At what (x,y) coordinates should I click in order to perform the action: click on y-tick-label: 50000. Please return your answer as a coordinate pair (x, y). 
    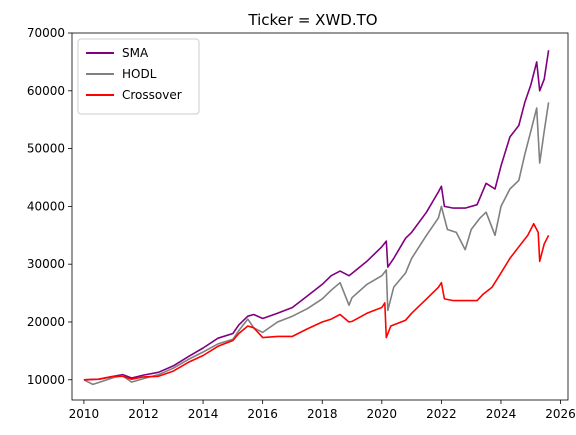
    Looking at the image, I should click on (46, 149).